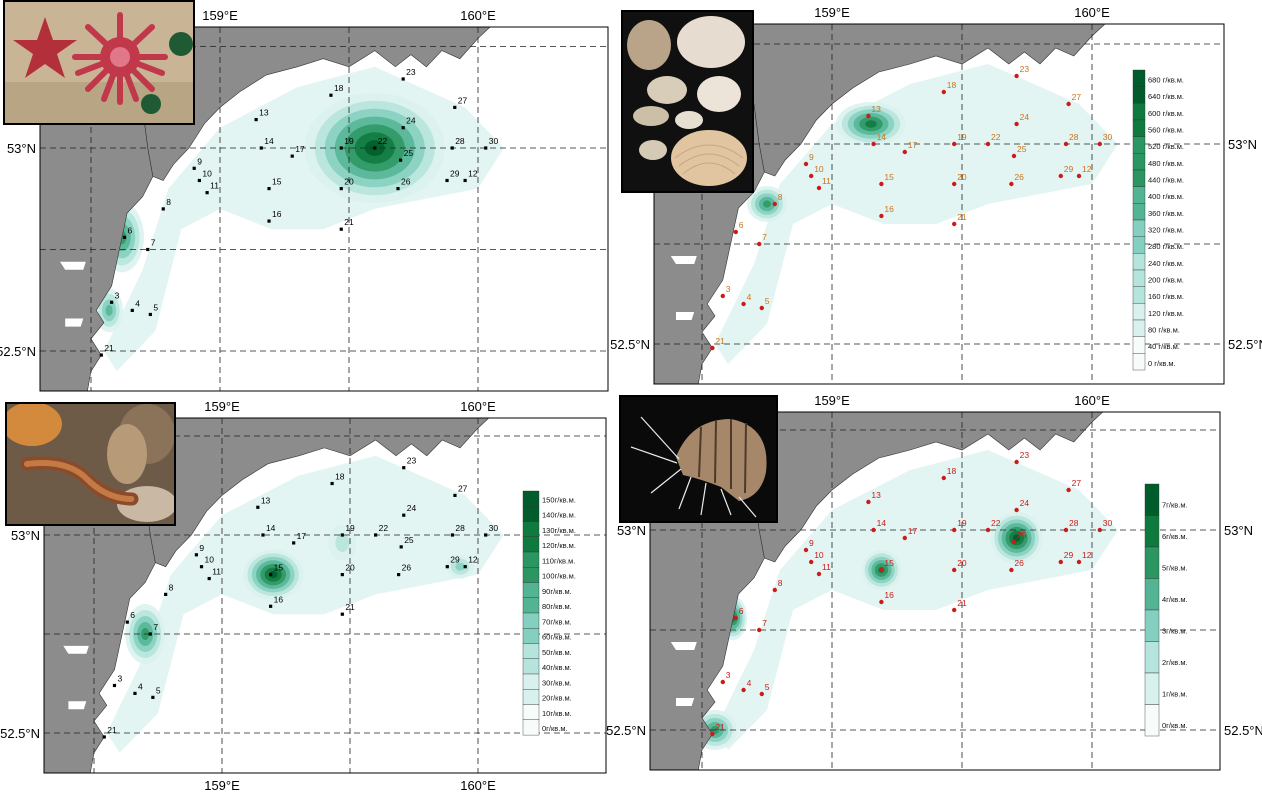 This screenshot has width=1262, height=796. I want to click on legend-label: 6г/кв.м., so click(1175, 536).